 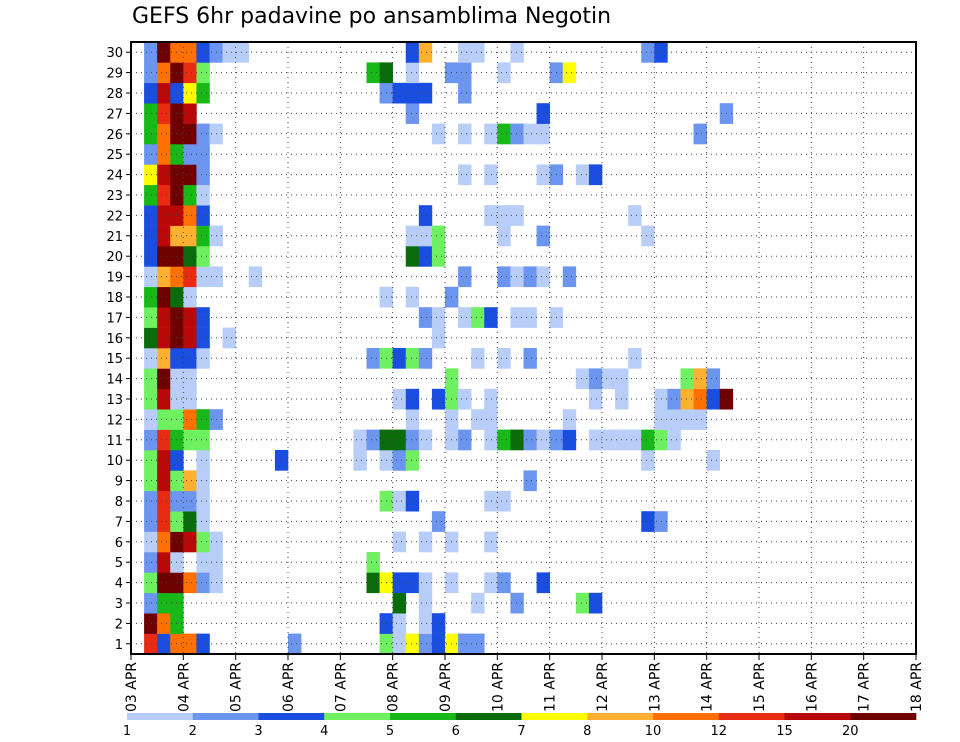 What do you see at coordinates (390, 731) in the screenshot?
I see `colorbar-label: 5` at bounding box center [390, 731].